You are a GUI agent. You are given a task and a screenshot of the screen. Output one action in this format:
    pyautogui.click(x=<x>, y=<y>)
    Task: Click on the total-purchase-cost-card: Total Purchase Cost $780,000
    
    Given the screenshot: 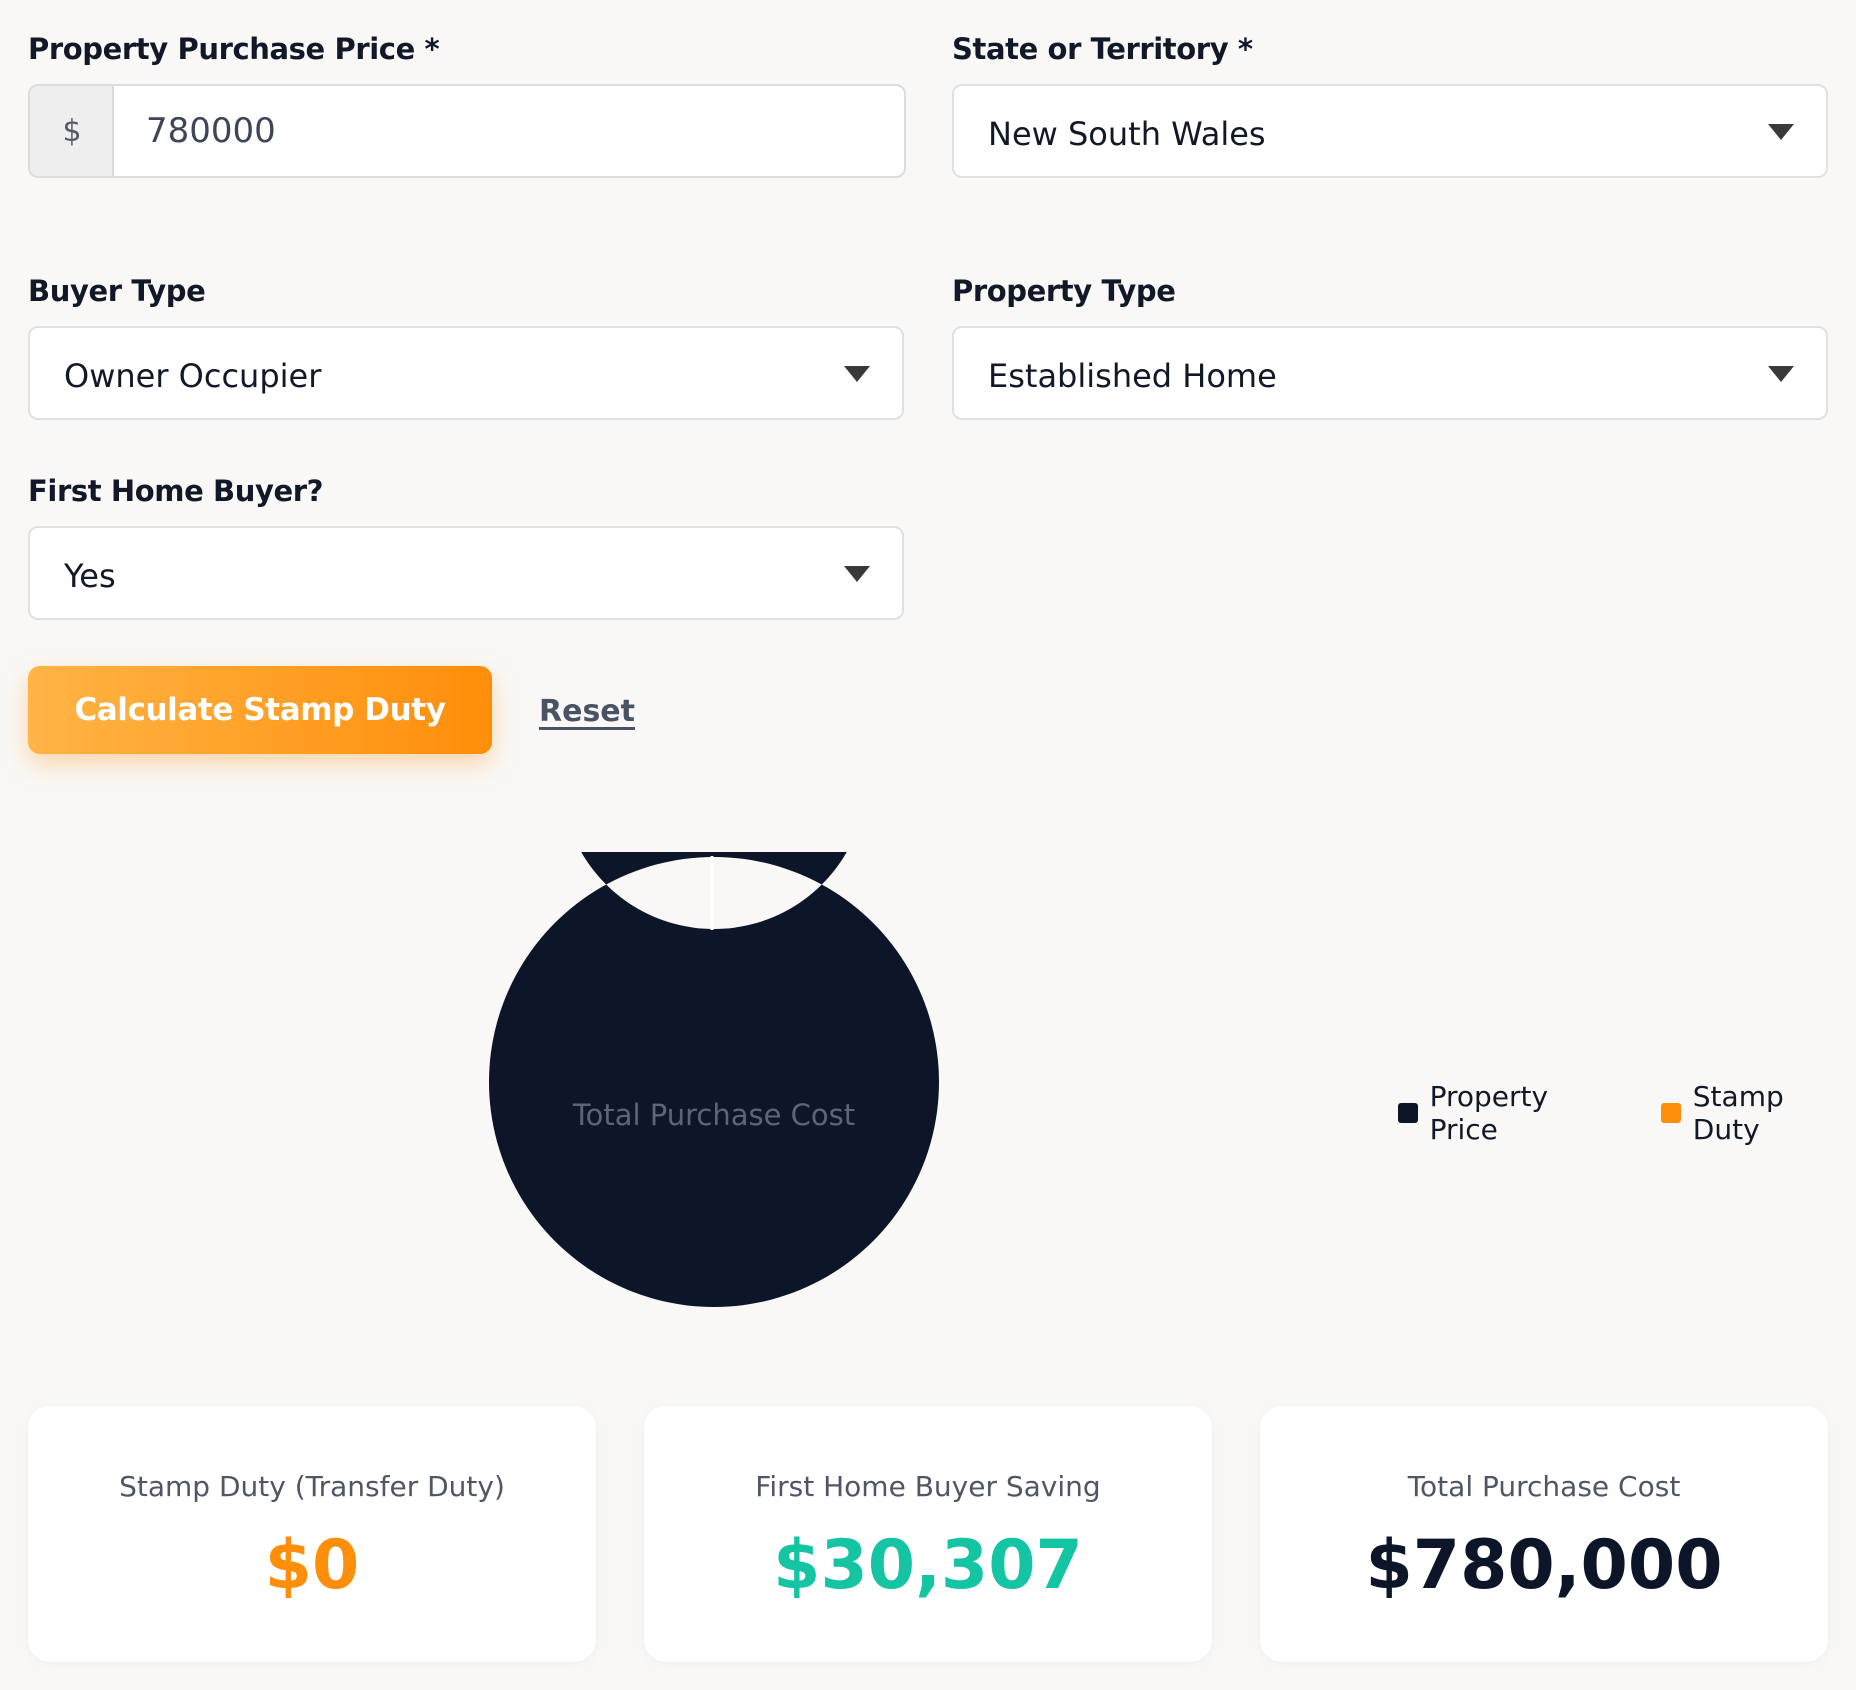 What is the action you would take?
    pyautogui.click(x=1544, y=1534)
    